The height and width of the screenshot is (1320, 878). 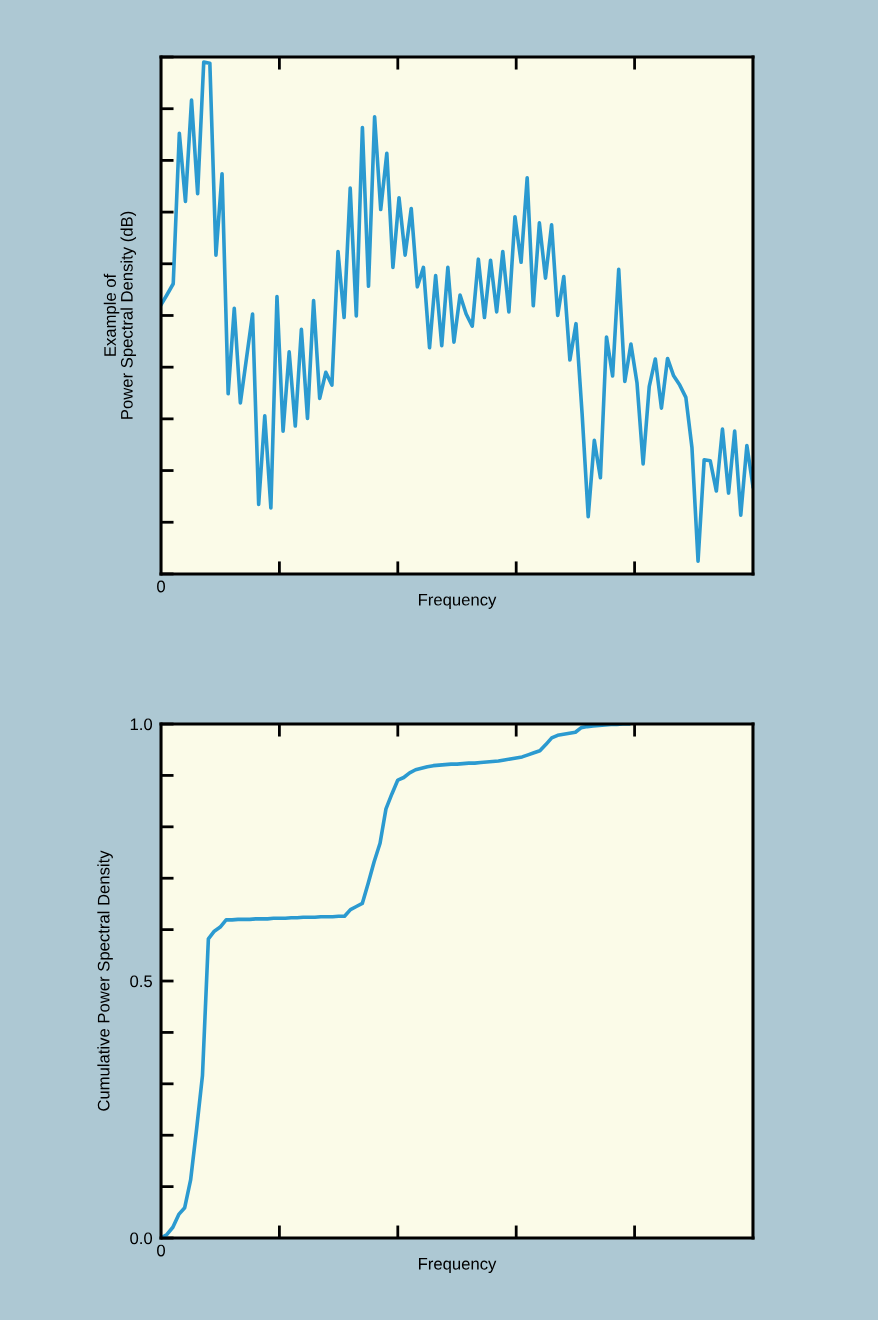 What do you see at coordinates (141, 981) in the screenshot?
I see `y-tick-label: 0.5` at bounding box center [141, 981].